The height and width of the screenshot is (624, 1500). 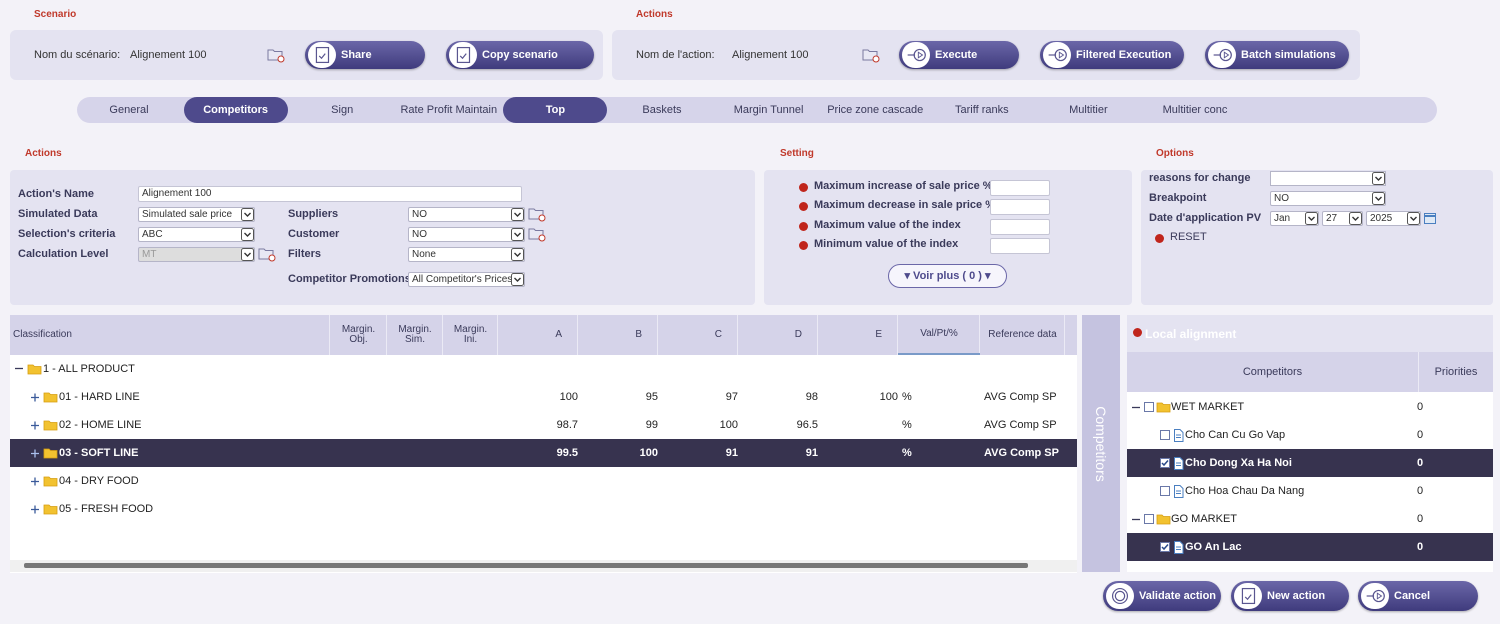 I want to click on button: Batch simulations, so click(x=1277, y=55).